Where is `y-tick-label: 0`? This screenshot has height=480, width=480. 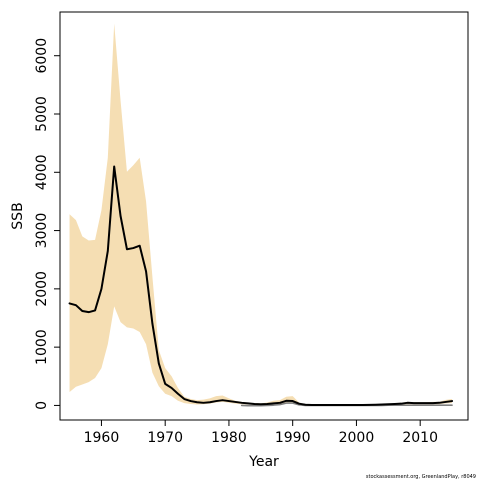
y-tick-label: 0 is located at coordinates (42, 405).